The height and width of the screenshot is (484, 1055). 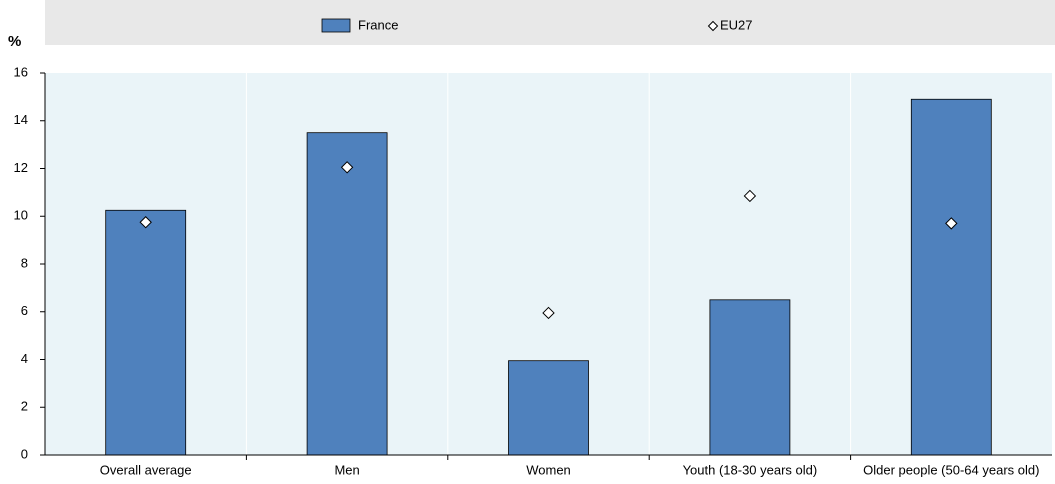 What do you see at coordinates (24, 358) in the screenshot?
I see `y-tick-label: 4` at bounding box center [24, 358].